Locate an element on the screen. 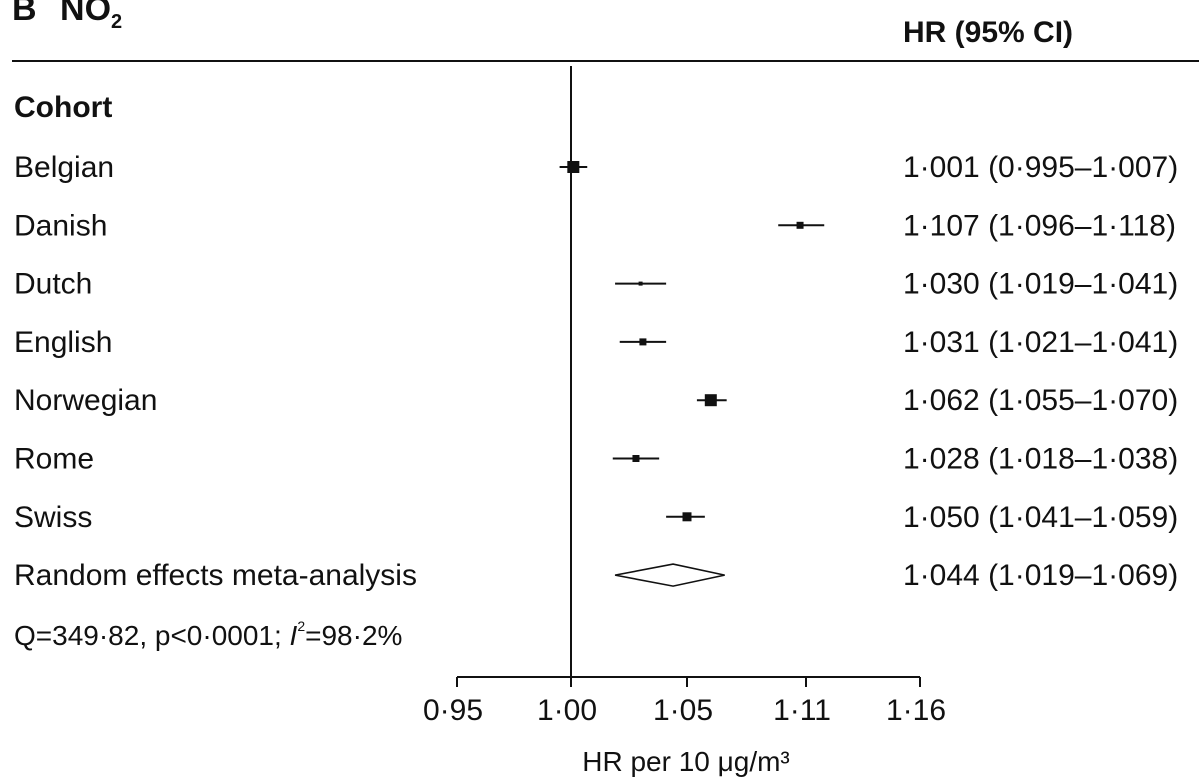 The image size is (1199, 780). row-estimate-text: 1·044 (1·019–1·069) is located at coordinates (1040, 575).